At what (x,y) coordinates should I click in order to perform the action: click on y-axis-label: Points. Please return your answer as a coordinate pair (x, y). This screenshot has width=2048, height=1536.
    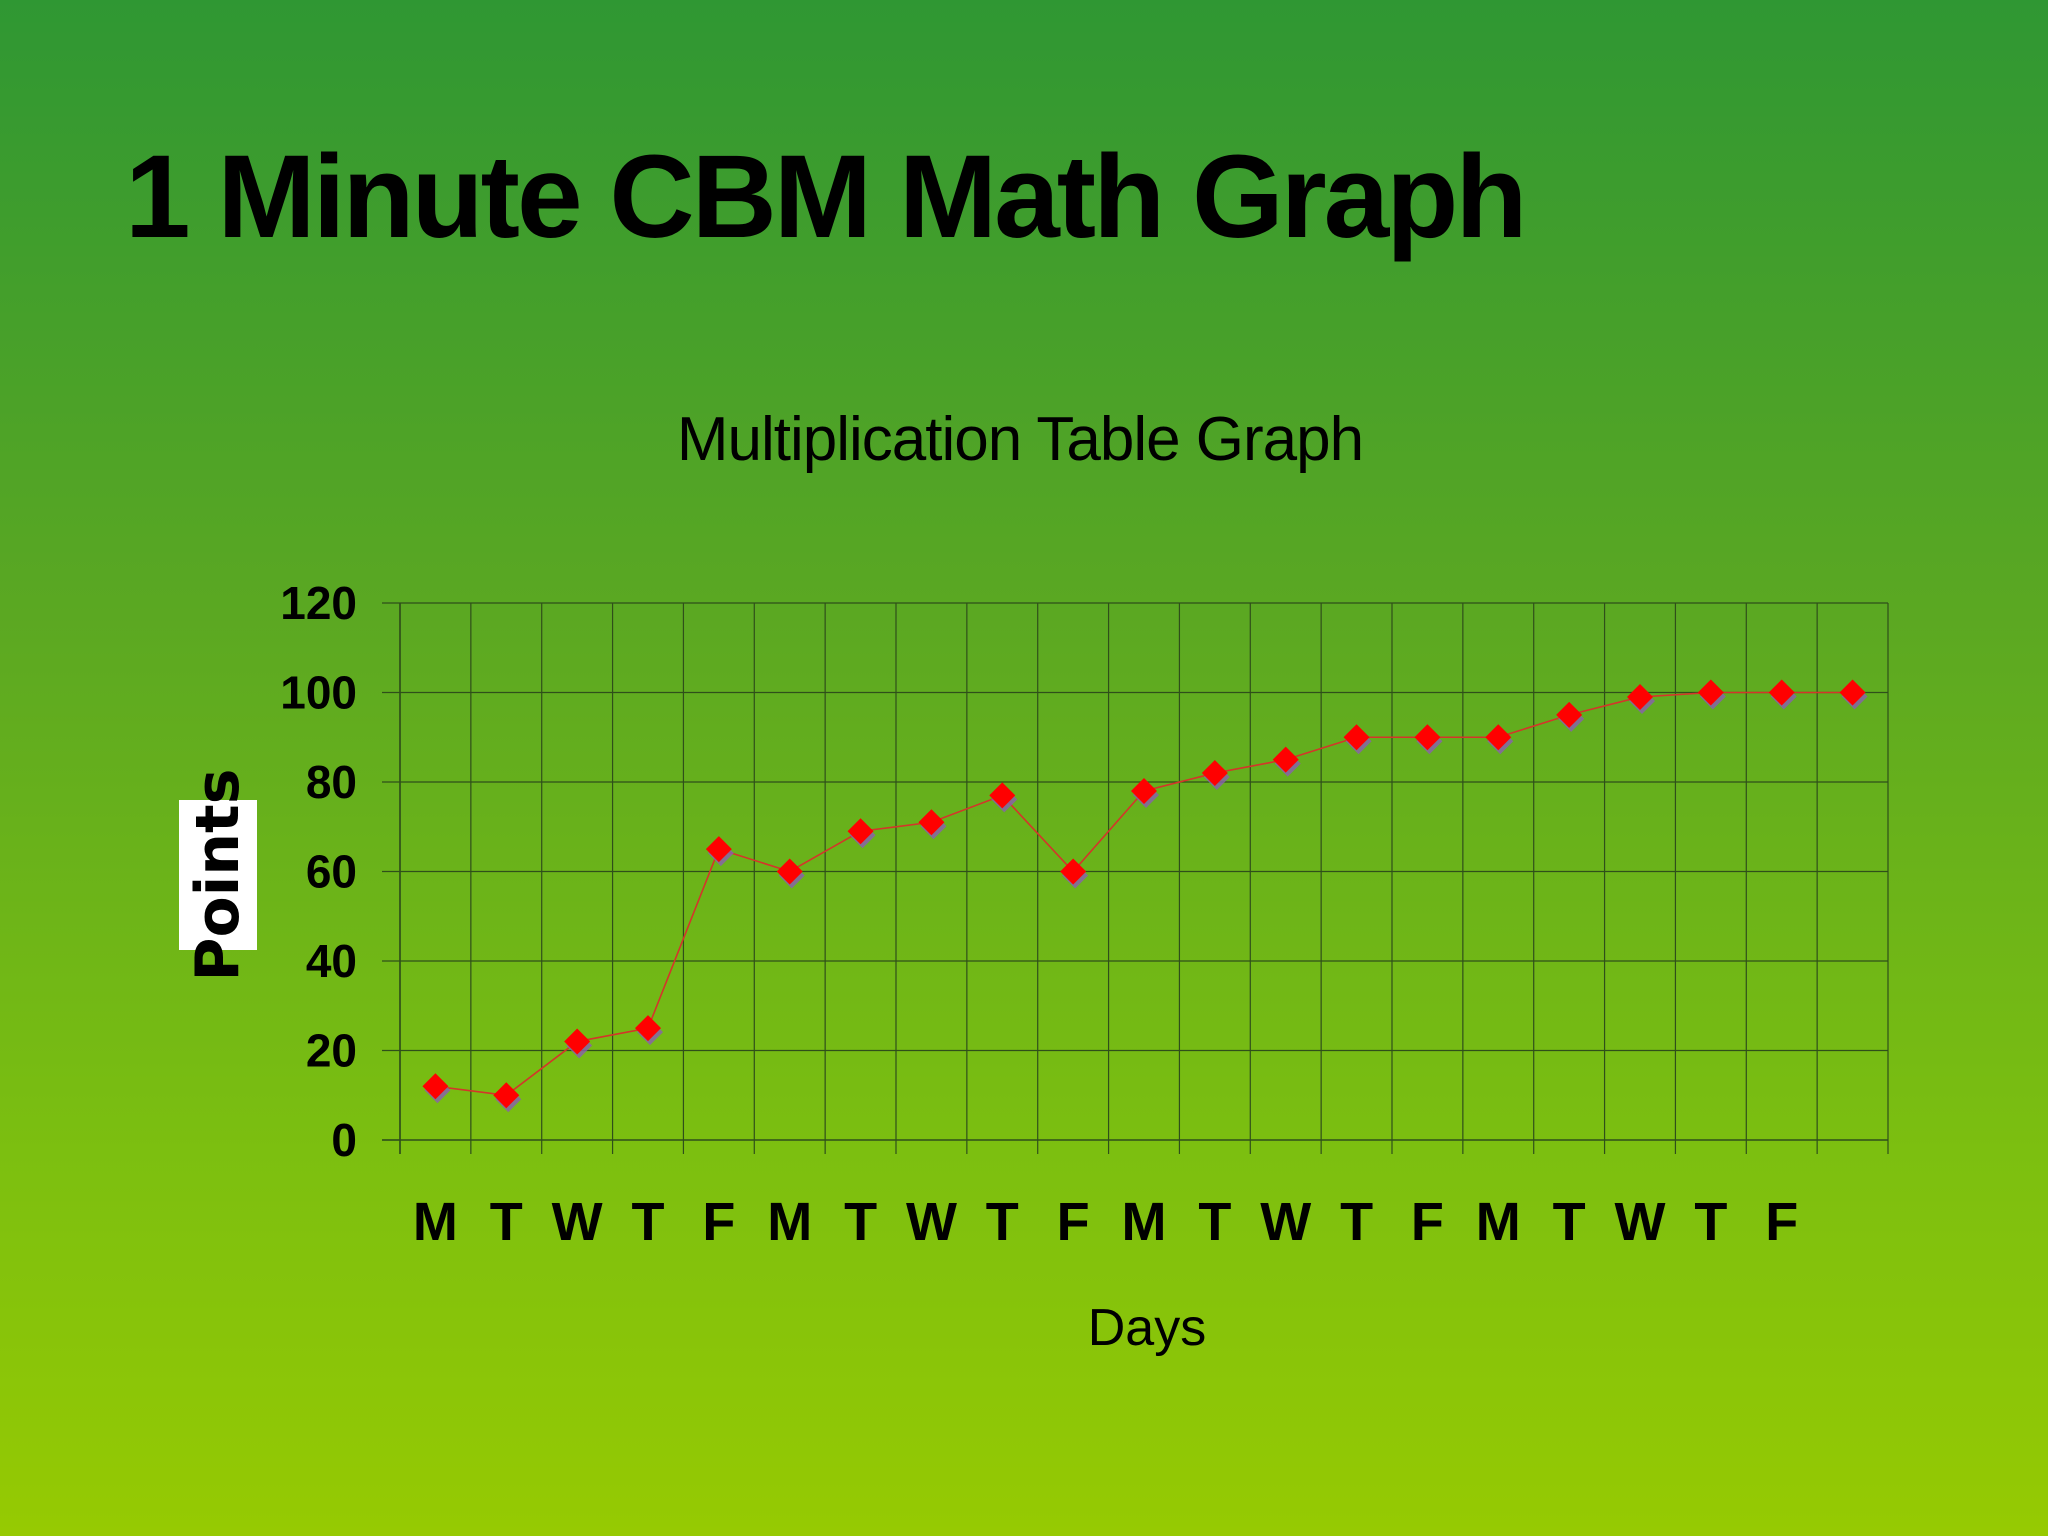
    Looking at the image, I should click on (218, 875).